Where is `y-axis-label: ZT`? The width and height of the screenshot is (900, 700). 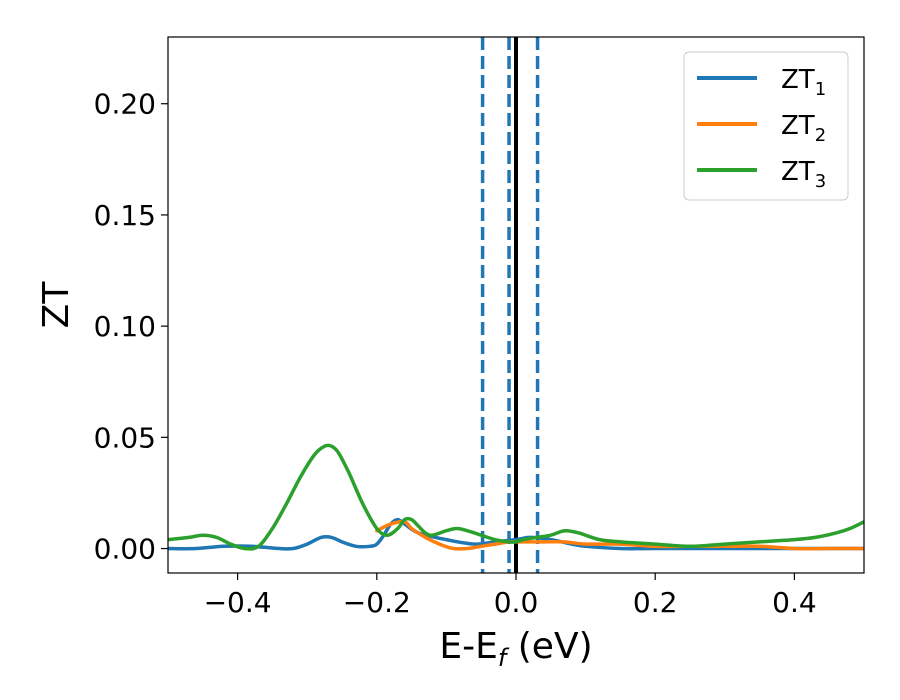 y-axis-label: ZT is located at coordinates (56, 305).